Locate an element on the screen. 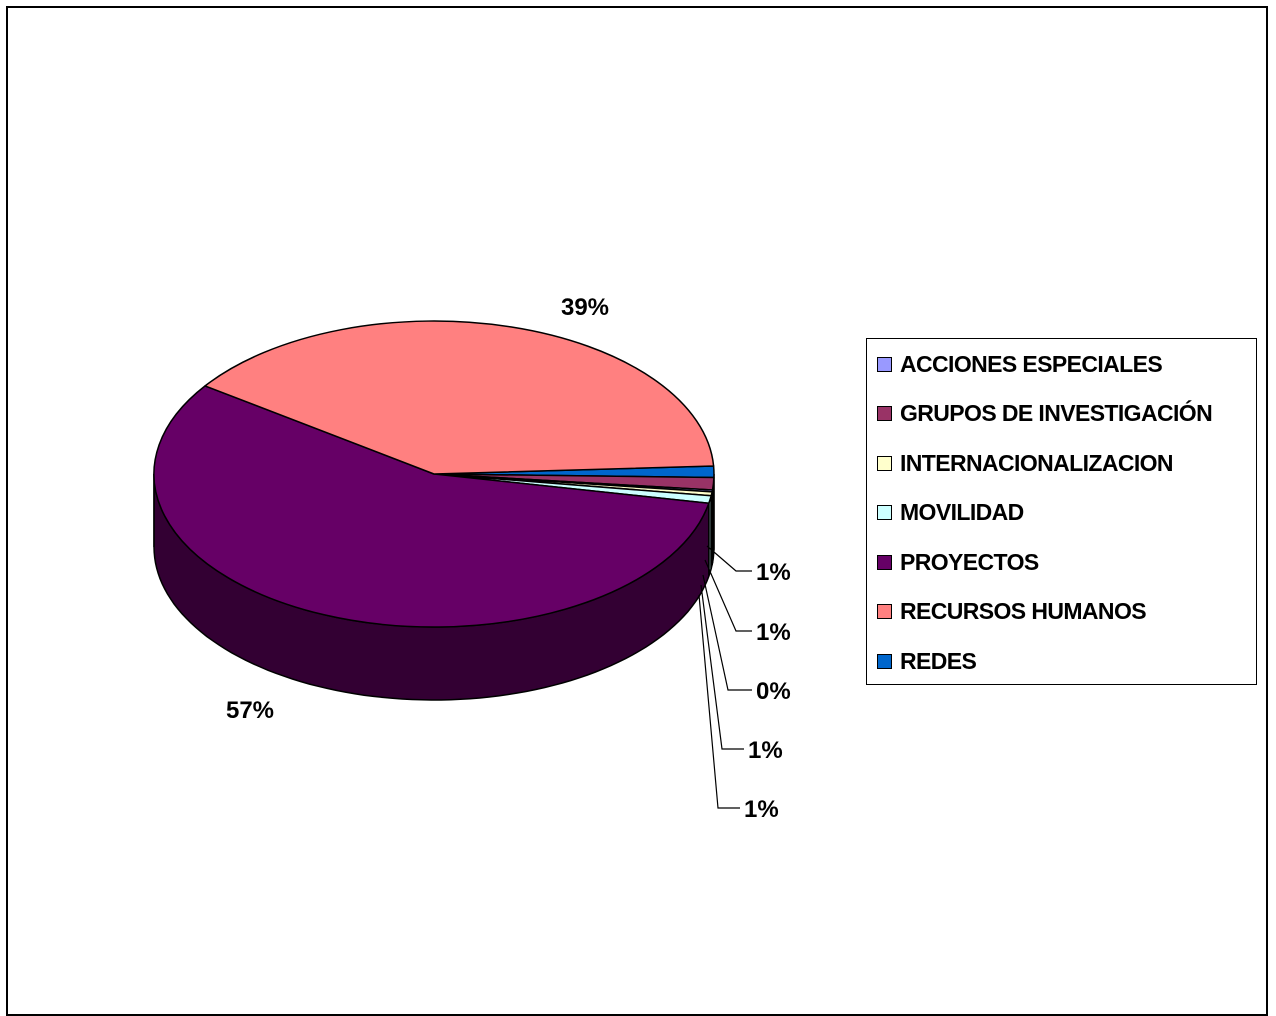 Image resolution: width=1276 pixels, height=1016 pixels. data-label-internacionalizacion: 1% is located at coordinates (765, 750).